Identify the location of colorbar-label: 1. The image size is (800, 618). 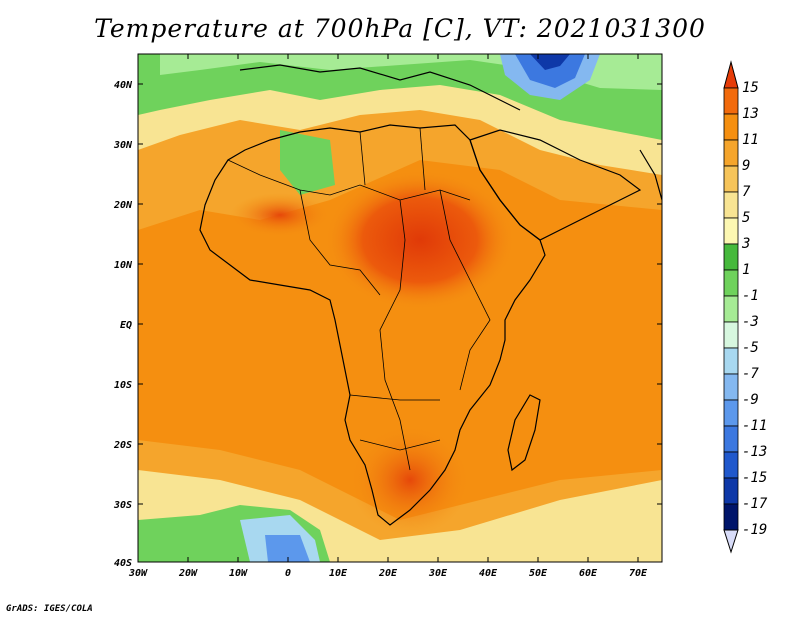
(746, 270).